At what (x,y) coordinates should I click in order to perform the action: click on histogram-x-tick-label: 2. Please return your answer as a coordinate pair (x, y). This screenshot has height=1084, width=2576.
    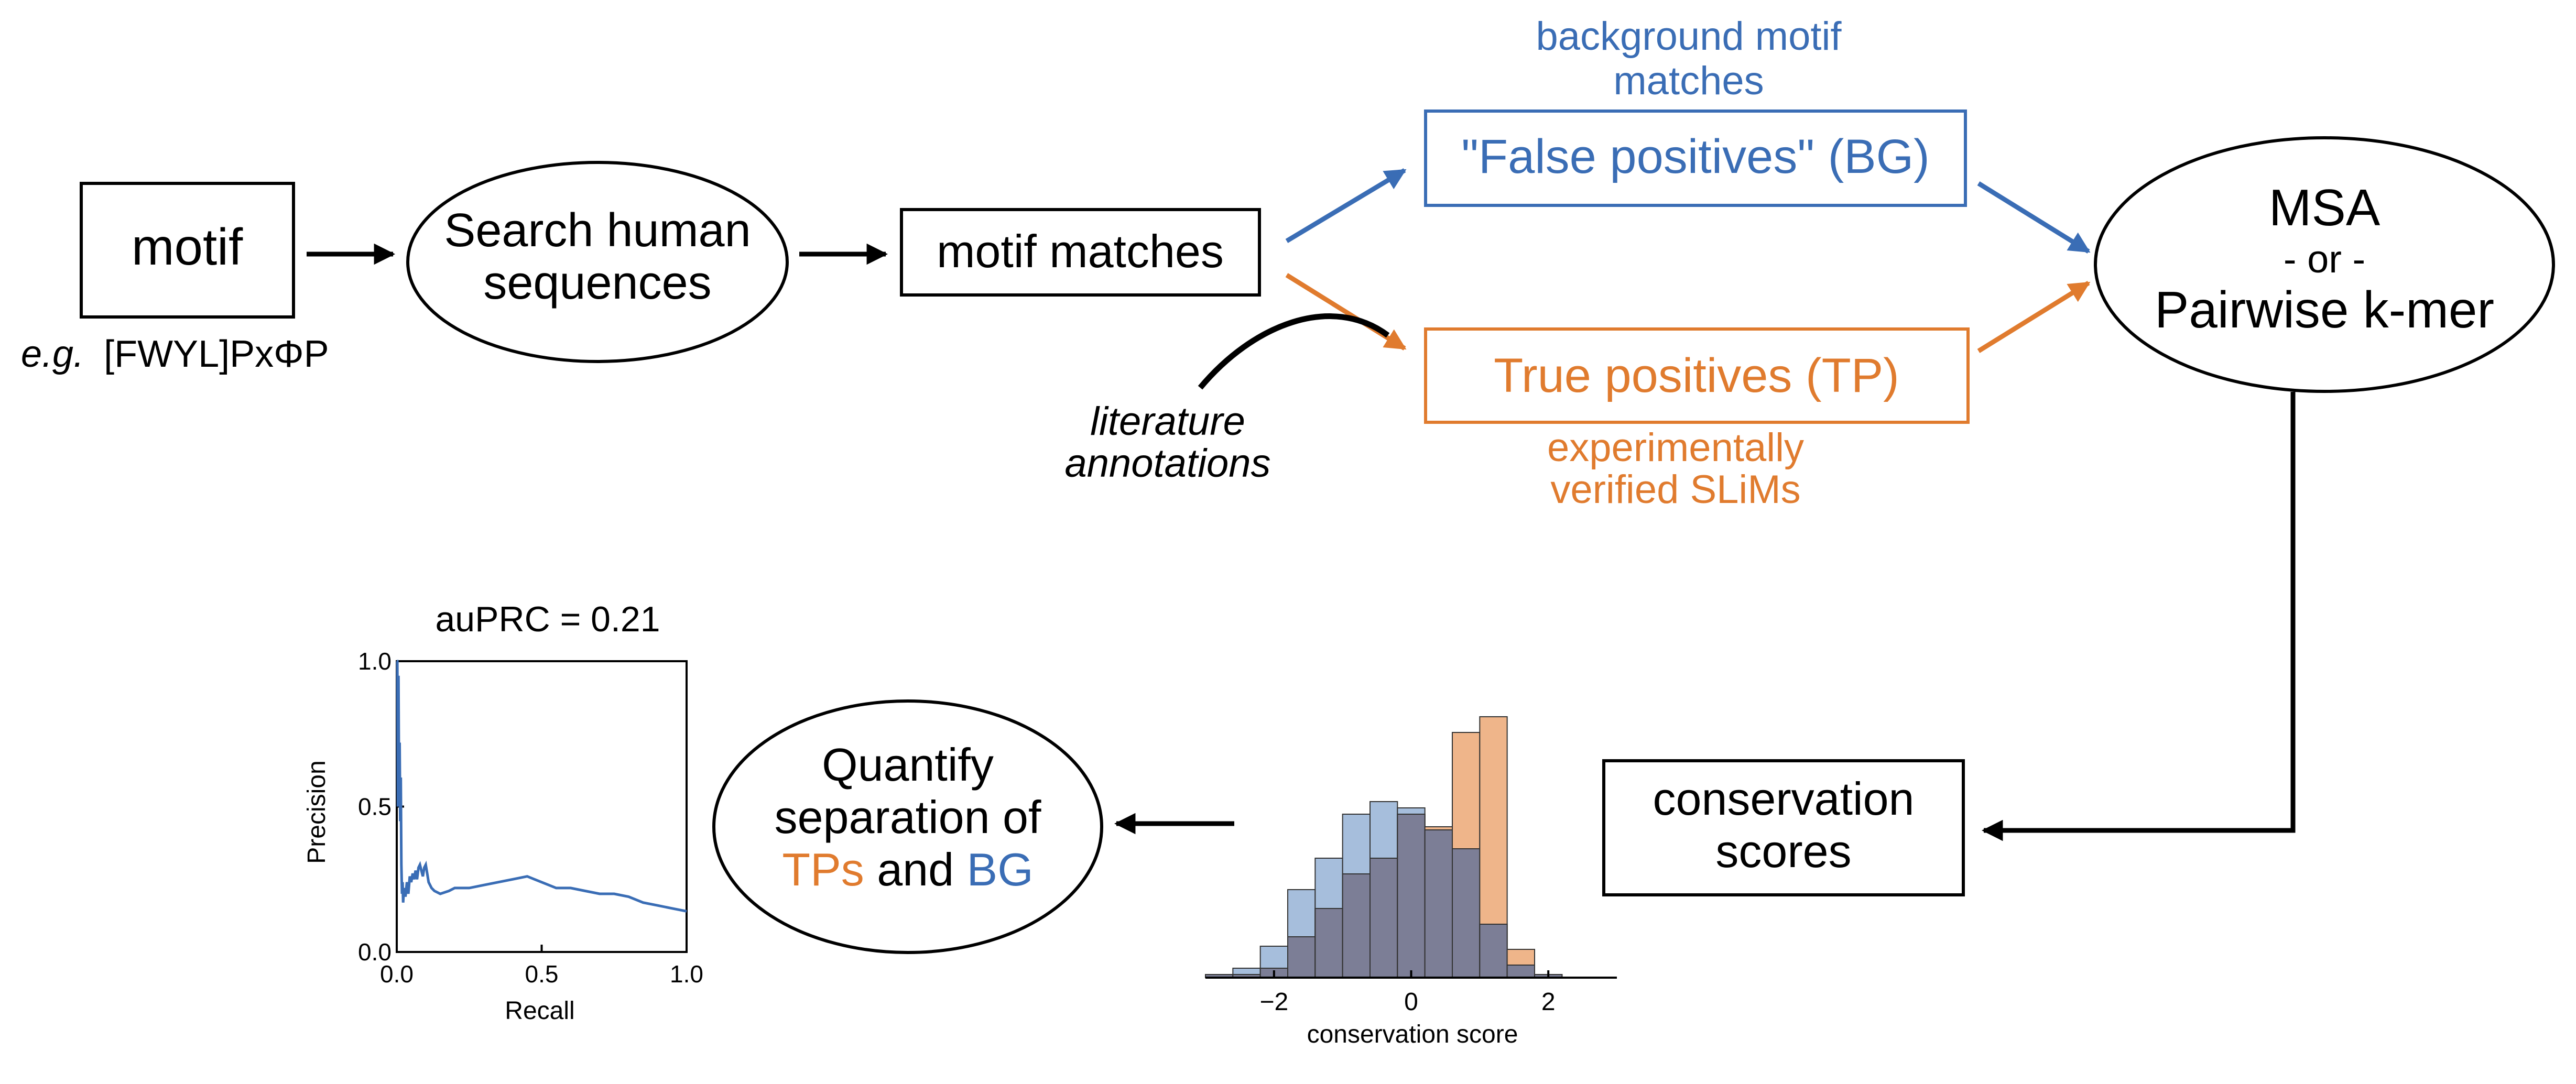
    Looking at the image, I should click on (1548, 1002).